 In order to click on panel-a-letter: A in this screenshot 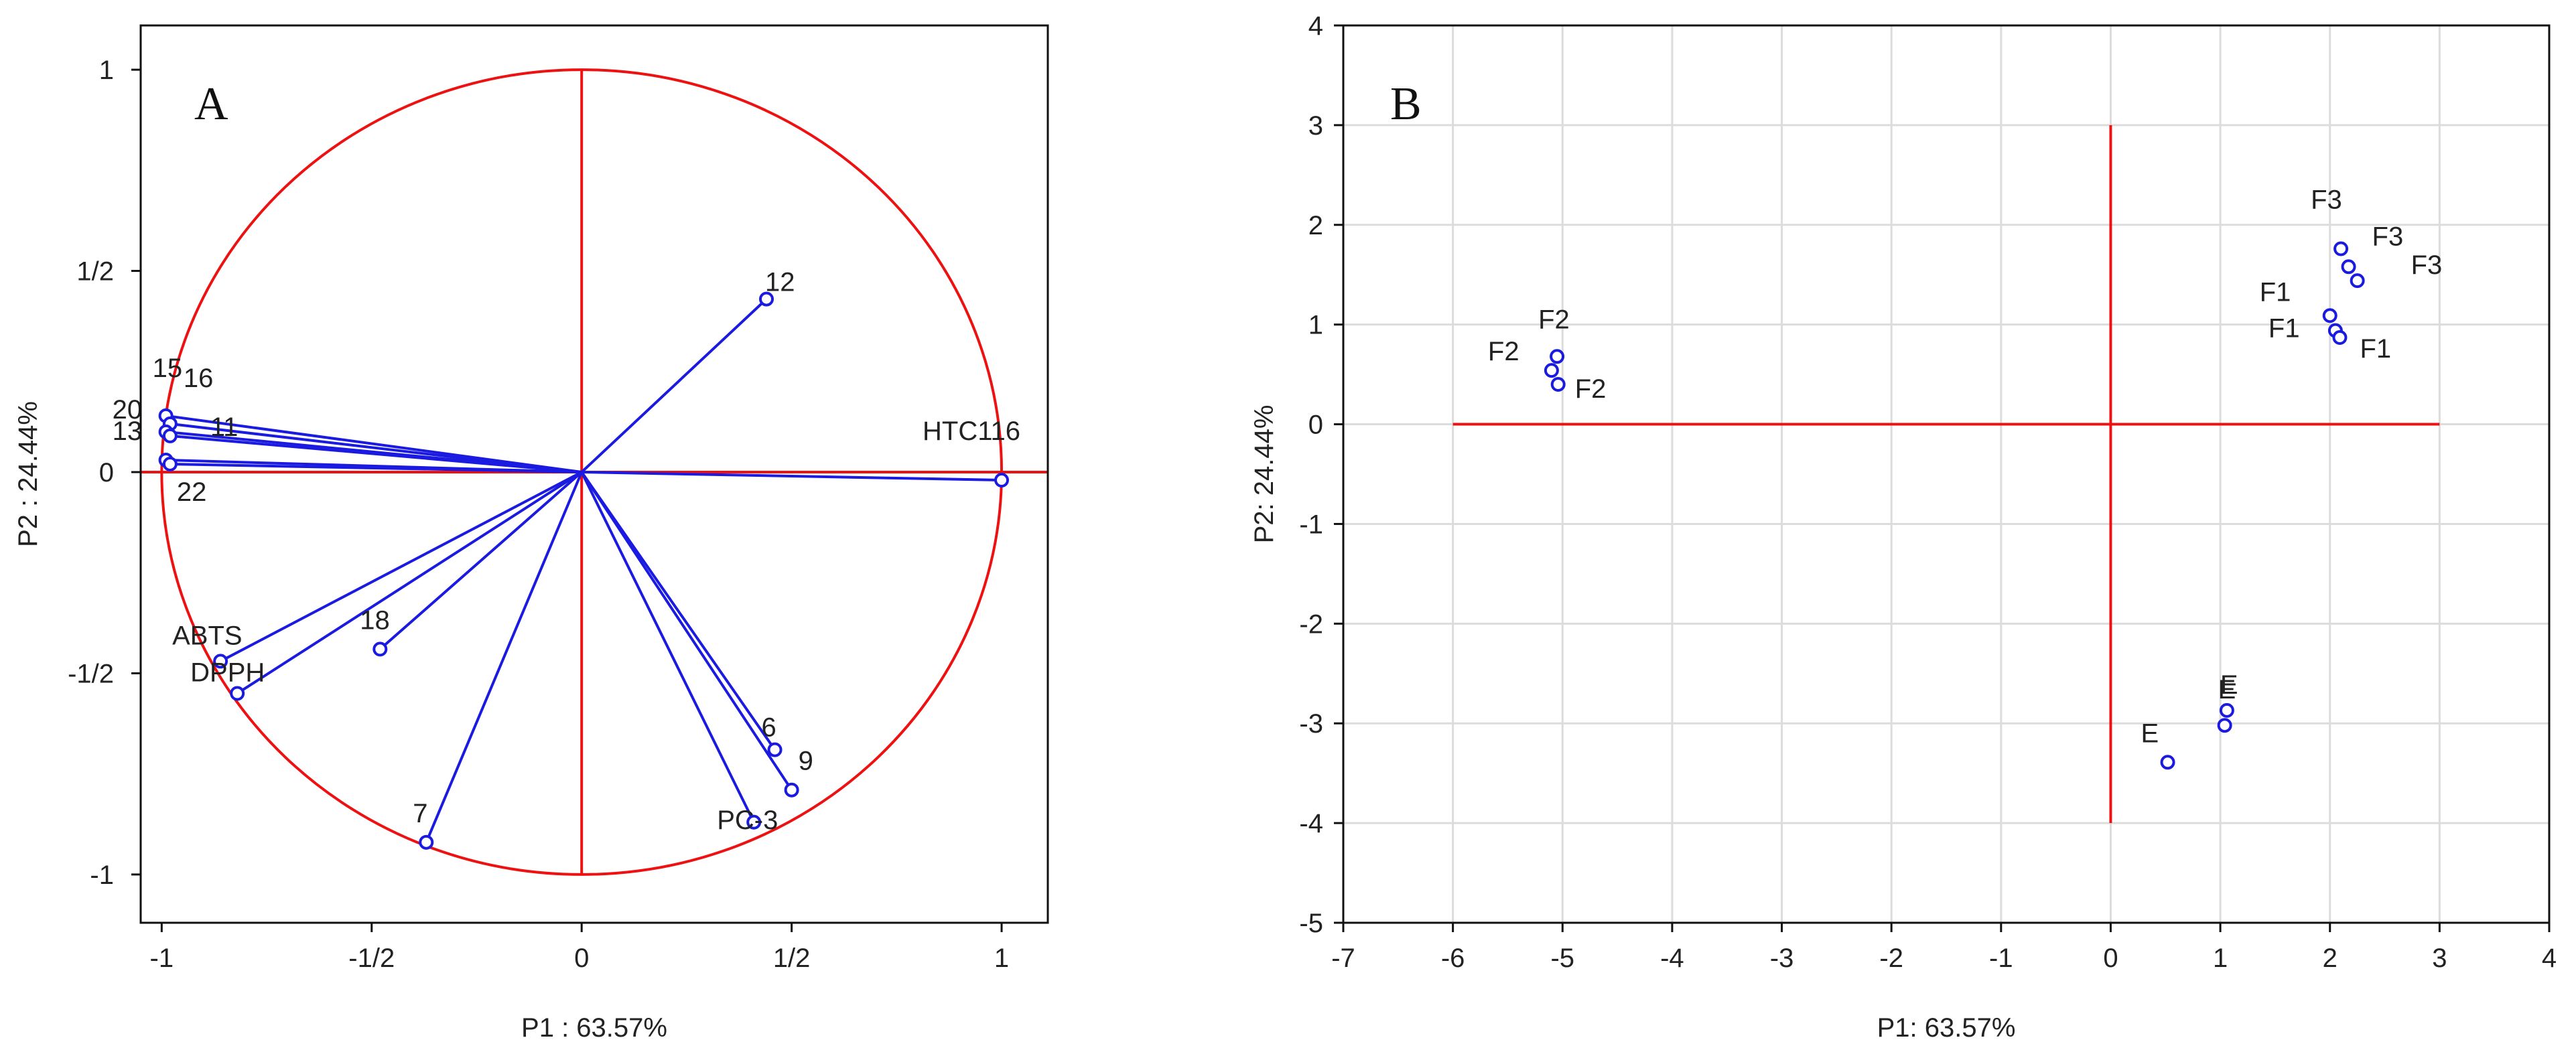, I will do `click(211, 104)`.